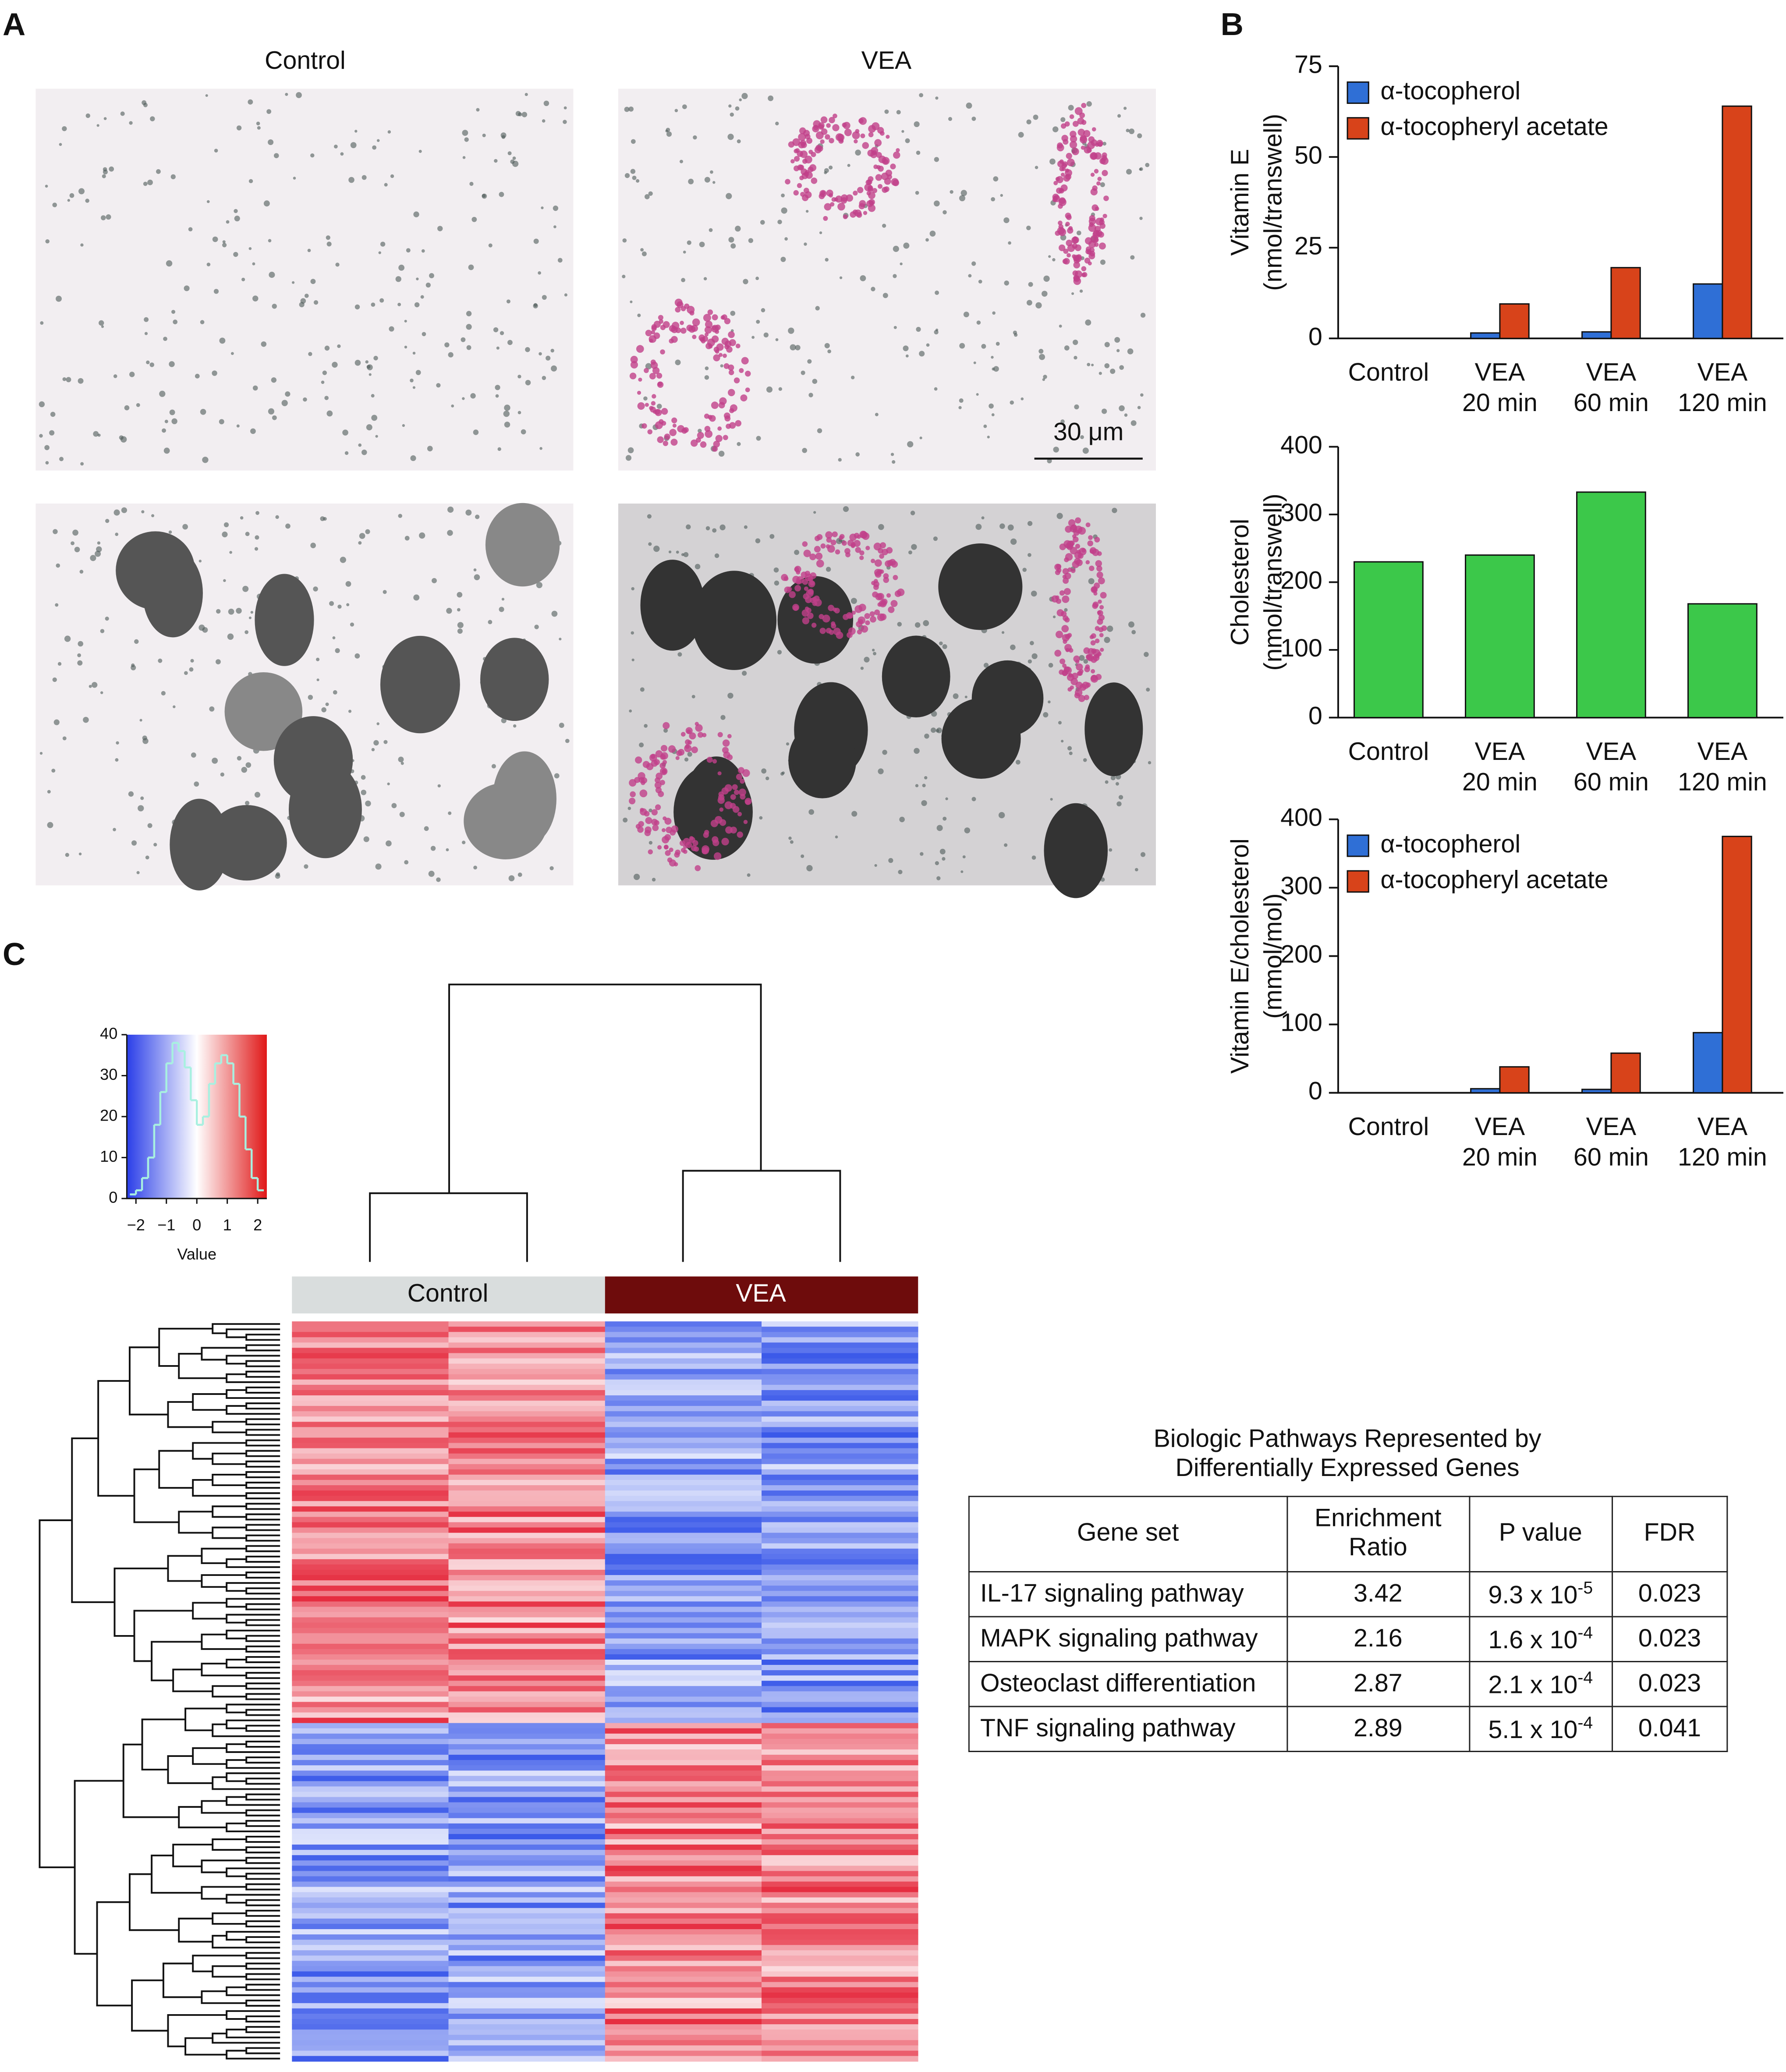 The width and height of the screenshot is (1786, 2072). What do you see at coordinates (1450, 91) in the screenshot?
I see `legend-label: α-tocopherol` at bounding box center [1450, 91].